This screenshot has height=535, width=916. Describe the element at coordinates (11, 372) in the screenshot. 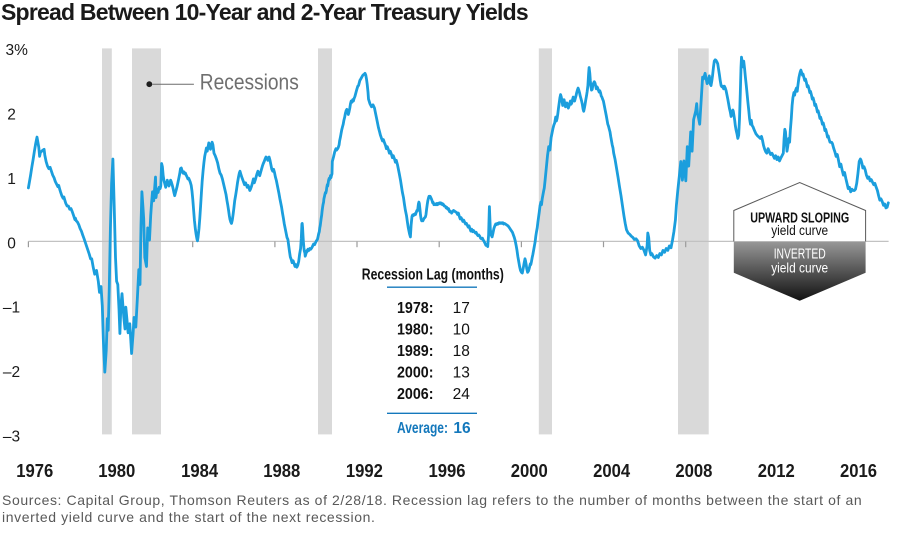

I see `svg-text: –2` at that location.